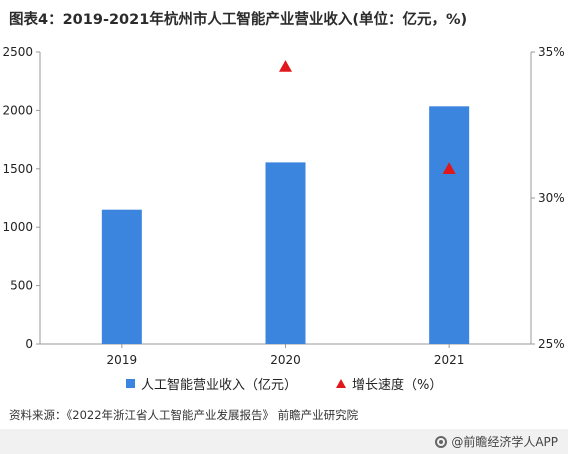 This screenshot has width=568, height=454. What do you see at coordinates (504, 442) in the screenshot?
I see `brand-text: @前瞻经济学人APP` at bounding box center [504, 442].